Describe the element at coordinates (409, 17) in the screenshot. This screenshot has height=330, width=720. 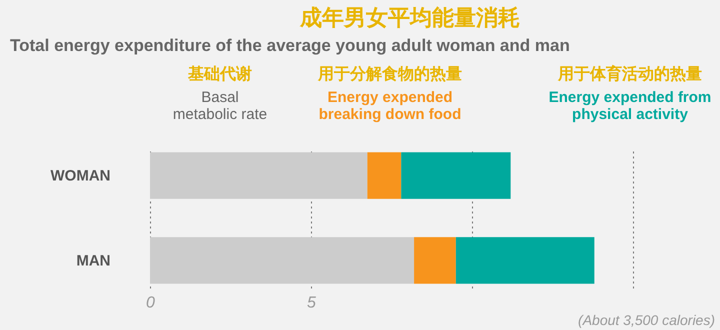
I see `chart-title: 成年男女平均能量消耗` at that location.